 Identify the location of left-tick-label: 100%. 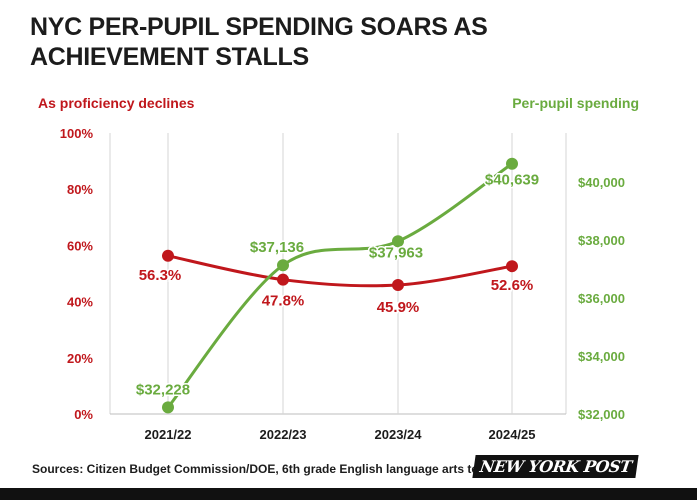
(77, 133).